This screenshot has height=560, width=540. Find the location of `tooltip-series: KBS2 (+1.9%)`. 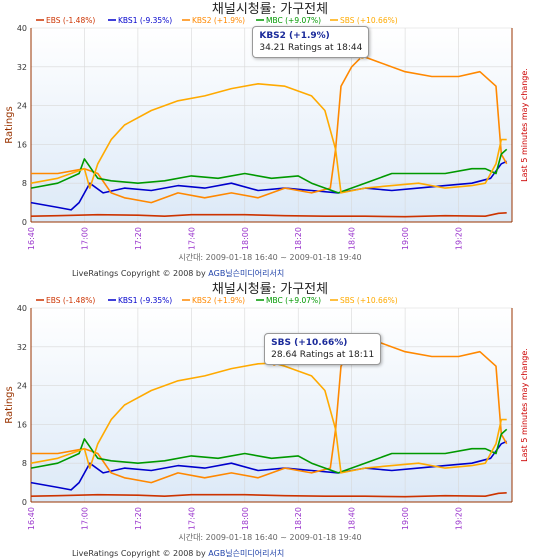

tooltip-series: KBS2 (+1.9%) is located at coordinates (294, 36).